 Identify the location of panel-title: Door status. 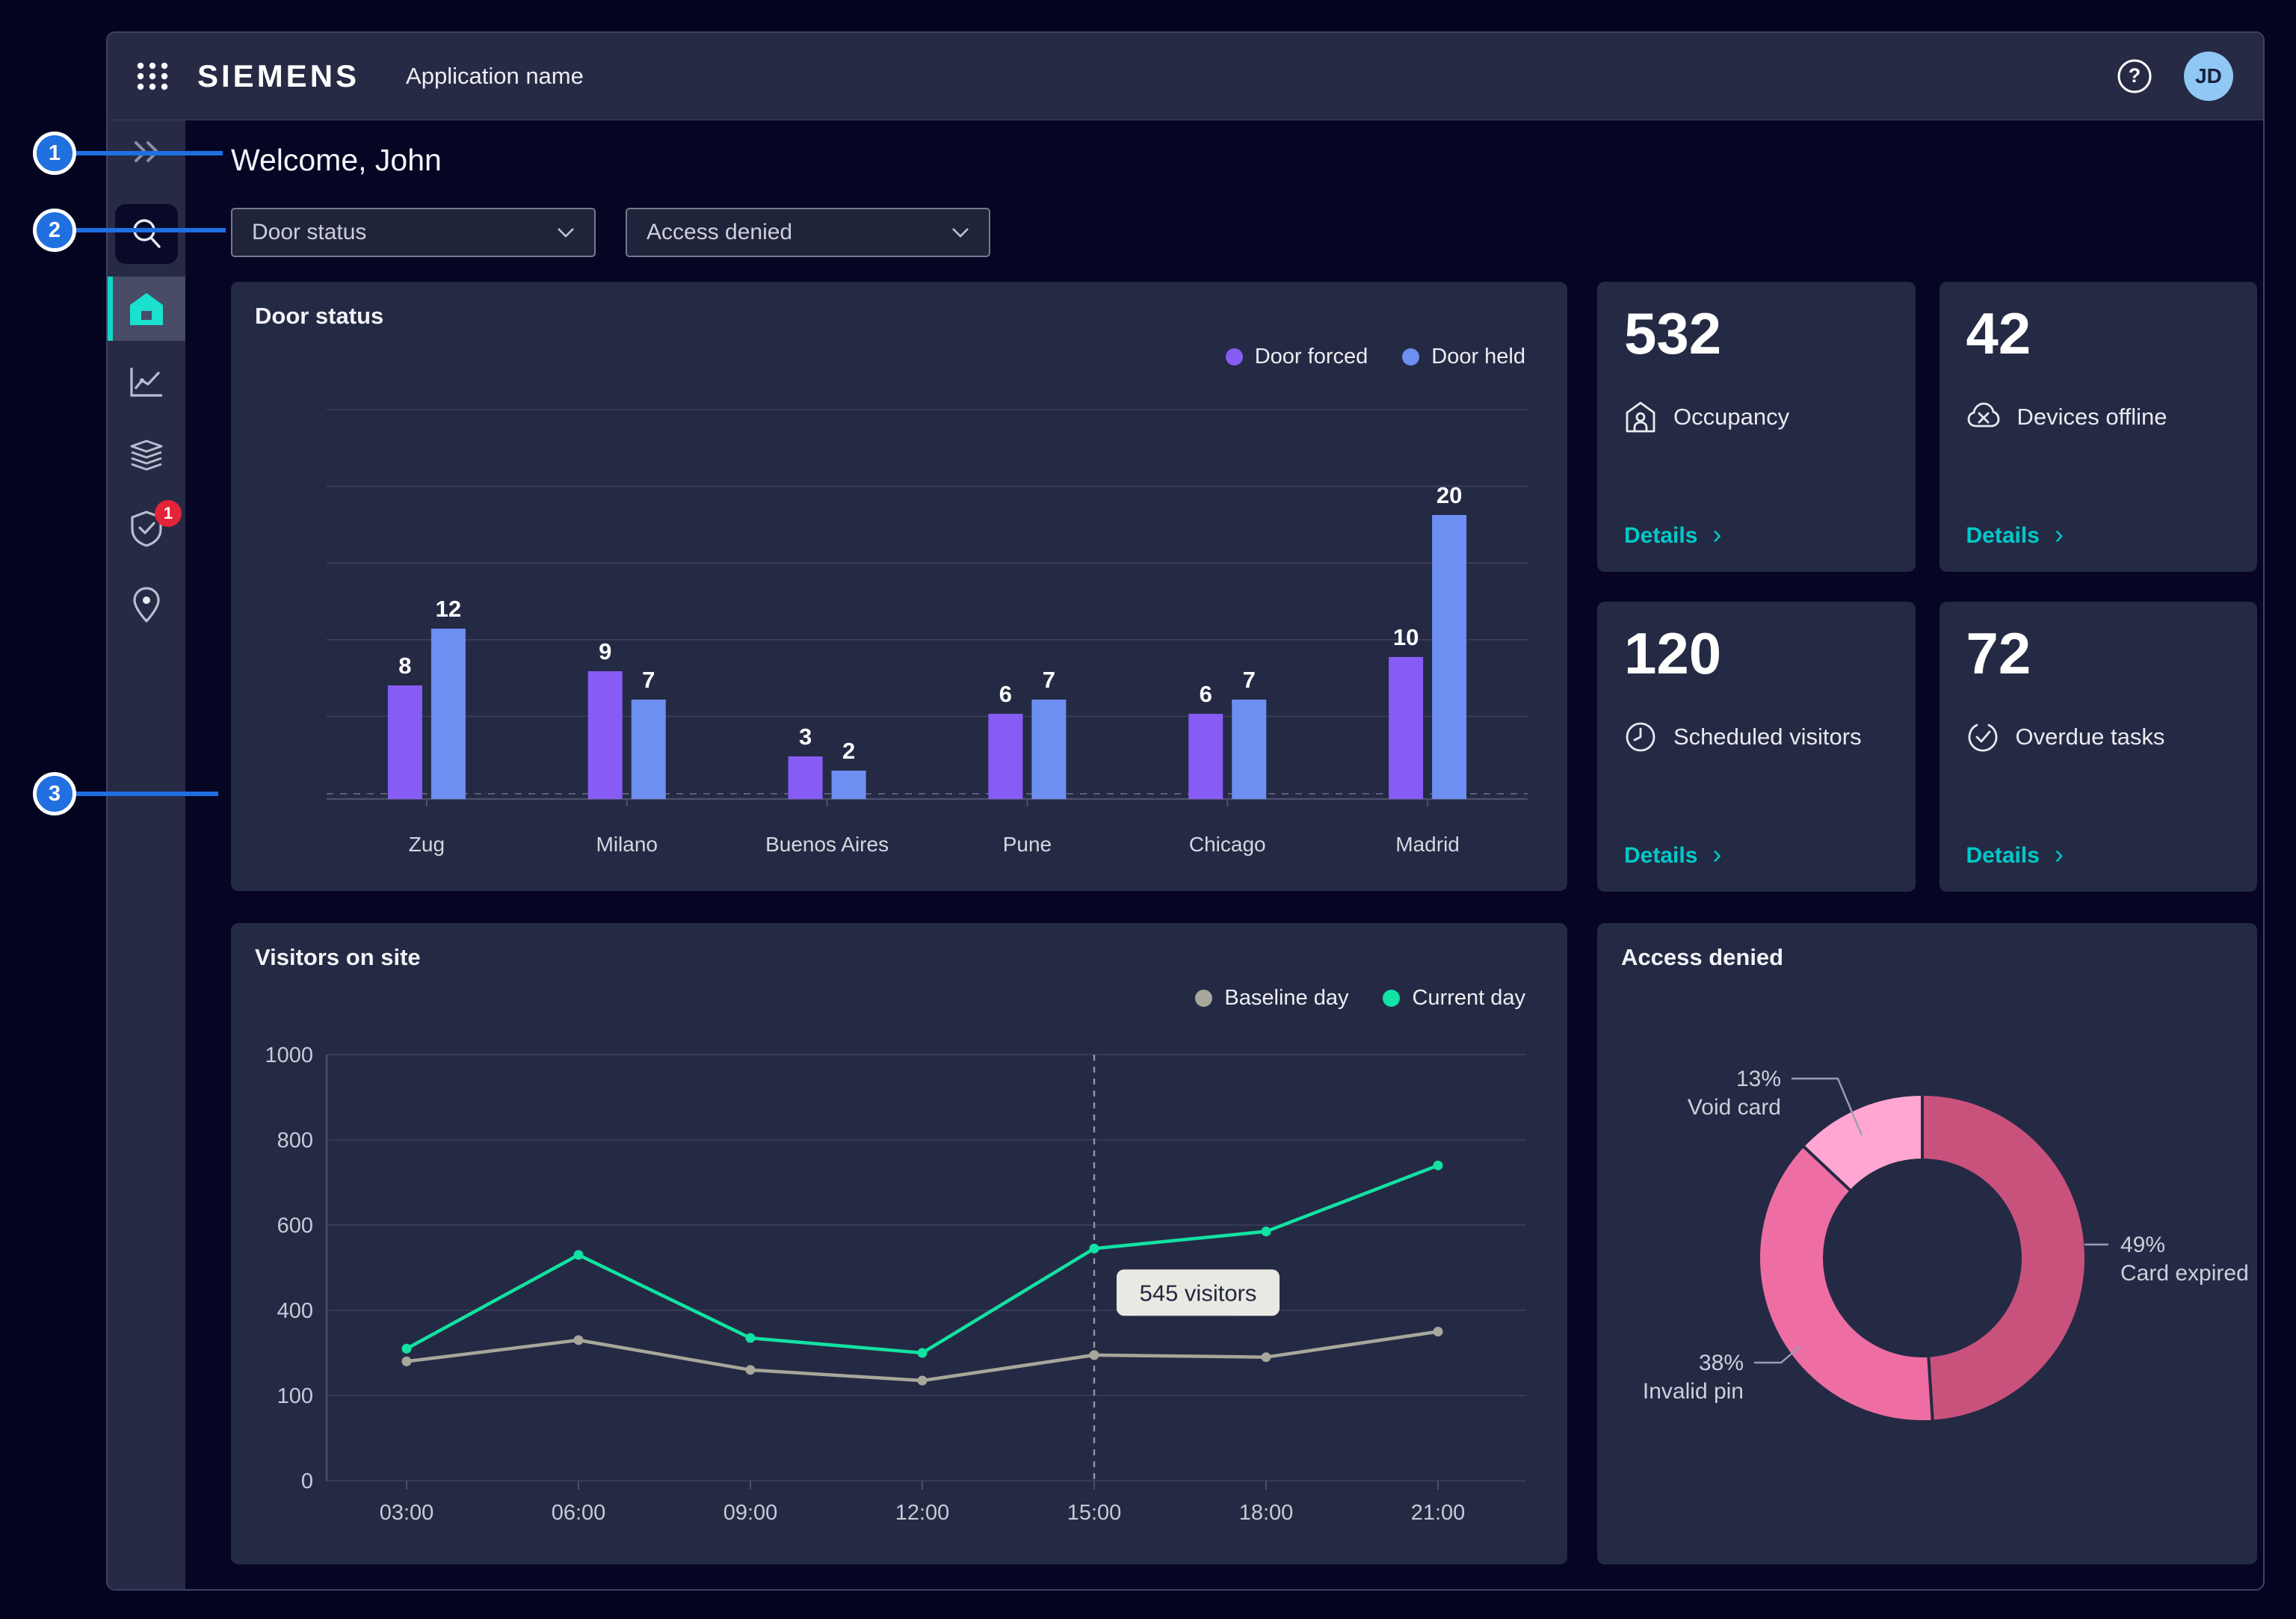
(320, 316).